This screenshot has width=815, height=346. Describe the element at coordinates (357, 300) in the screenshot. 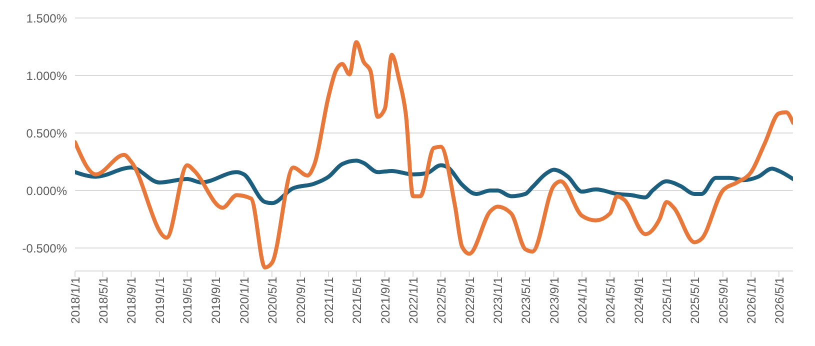

I see `x-tick-label: 2021/5/1` at that location.